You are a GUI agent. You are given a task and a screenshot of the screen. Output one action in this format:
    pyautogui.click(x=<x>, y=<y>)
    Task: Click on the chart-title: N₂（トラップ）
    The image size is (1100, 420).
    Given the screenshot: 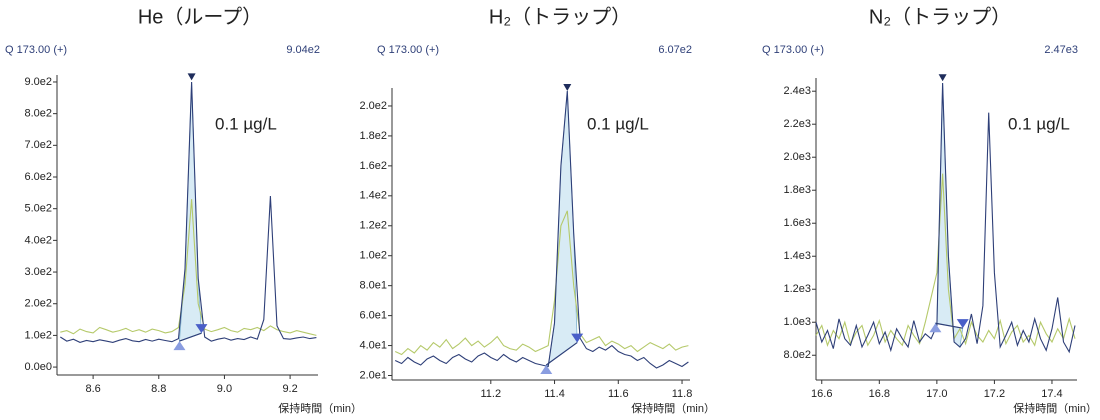 What is the action you would take?
    pyautogui.click(x=940, y=16)
    